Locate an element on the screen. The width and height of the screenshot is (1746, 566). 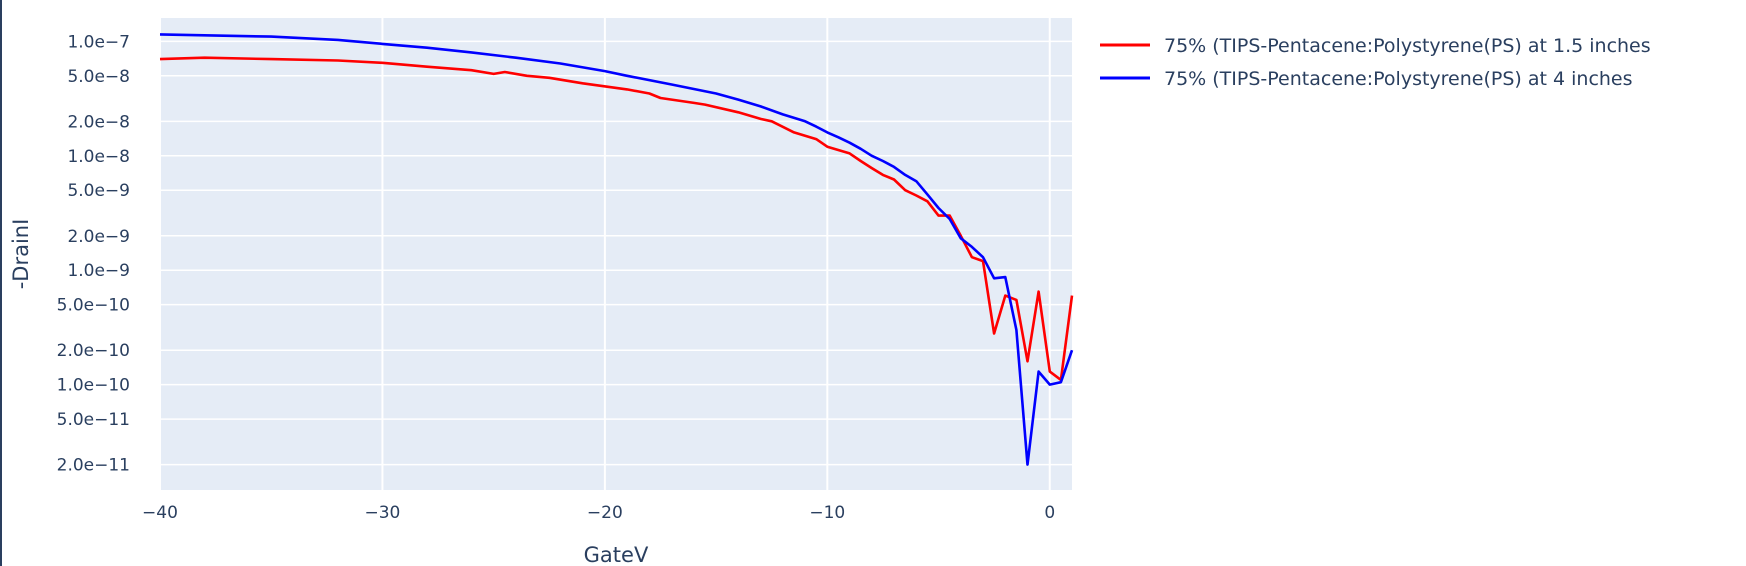
y-tick-label: 2.0e−9 is located at coordinates (98, 237).